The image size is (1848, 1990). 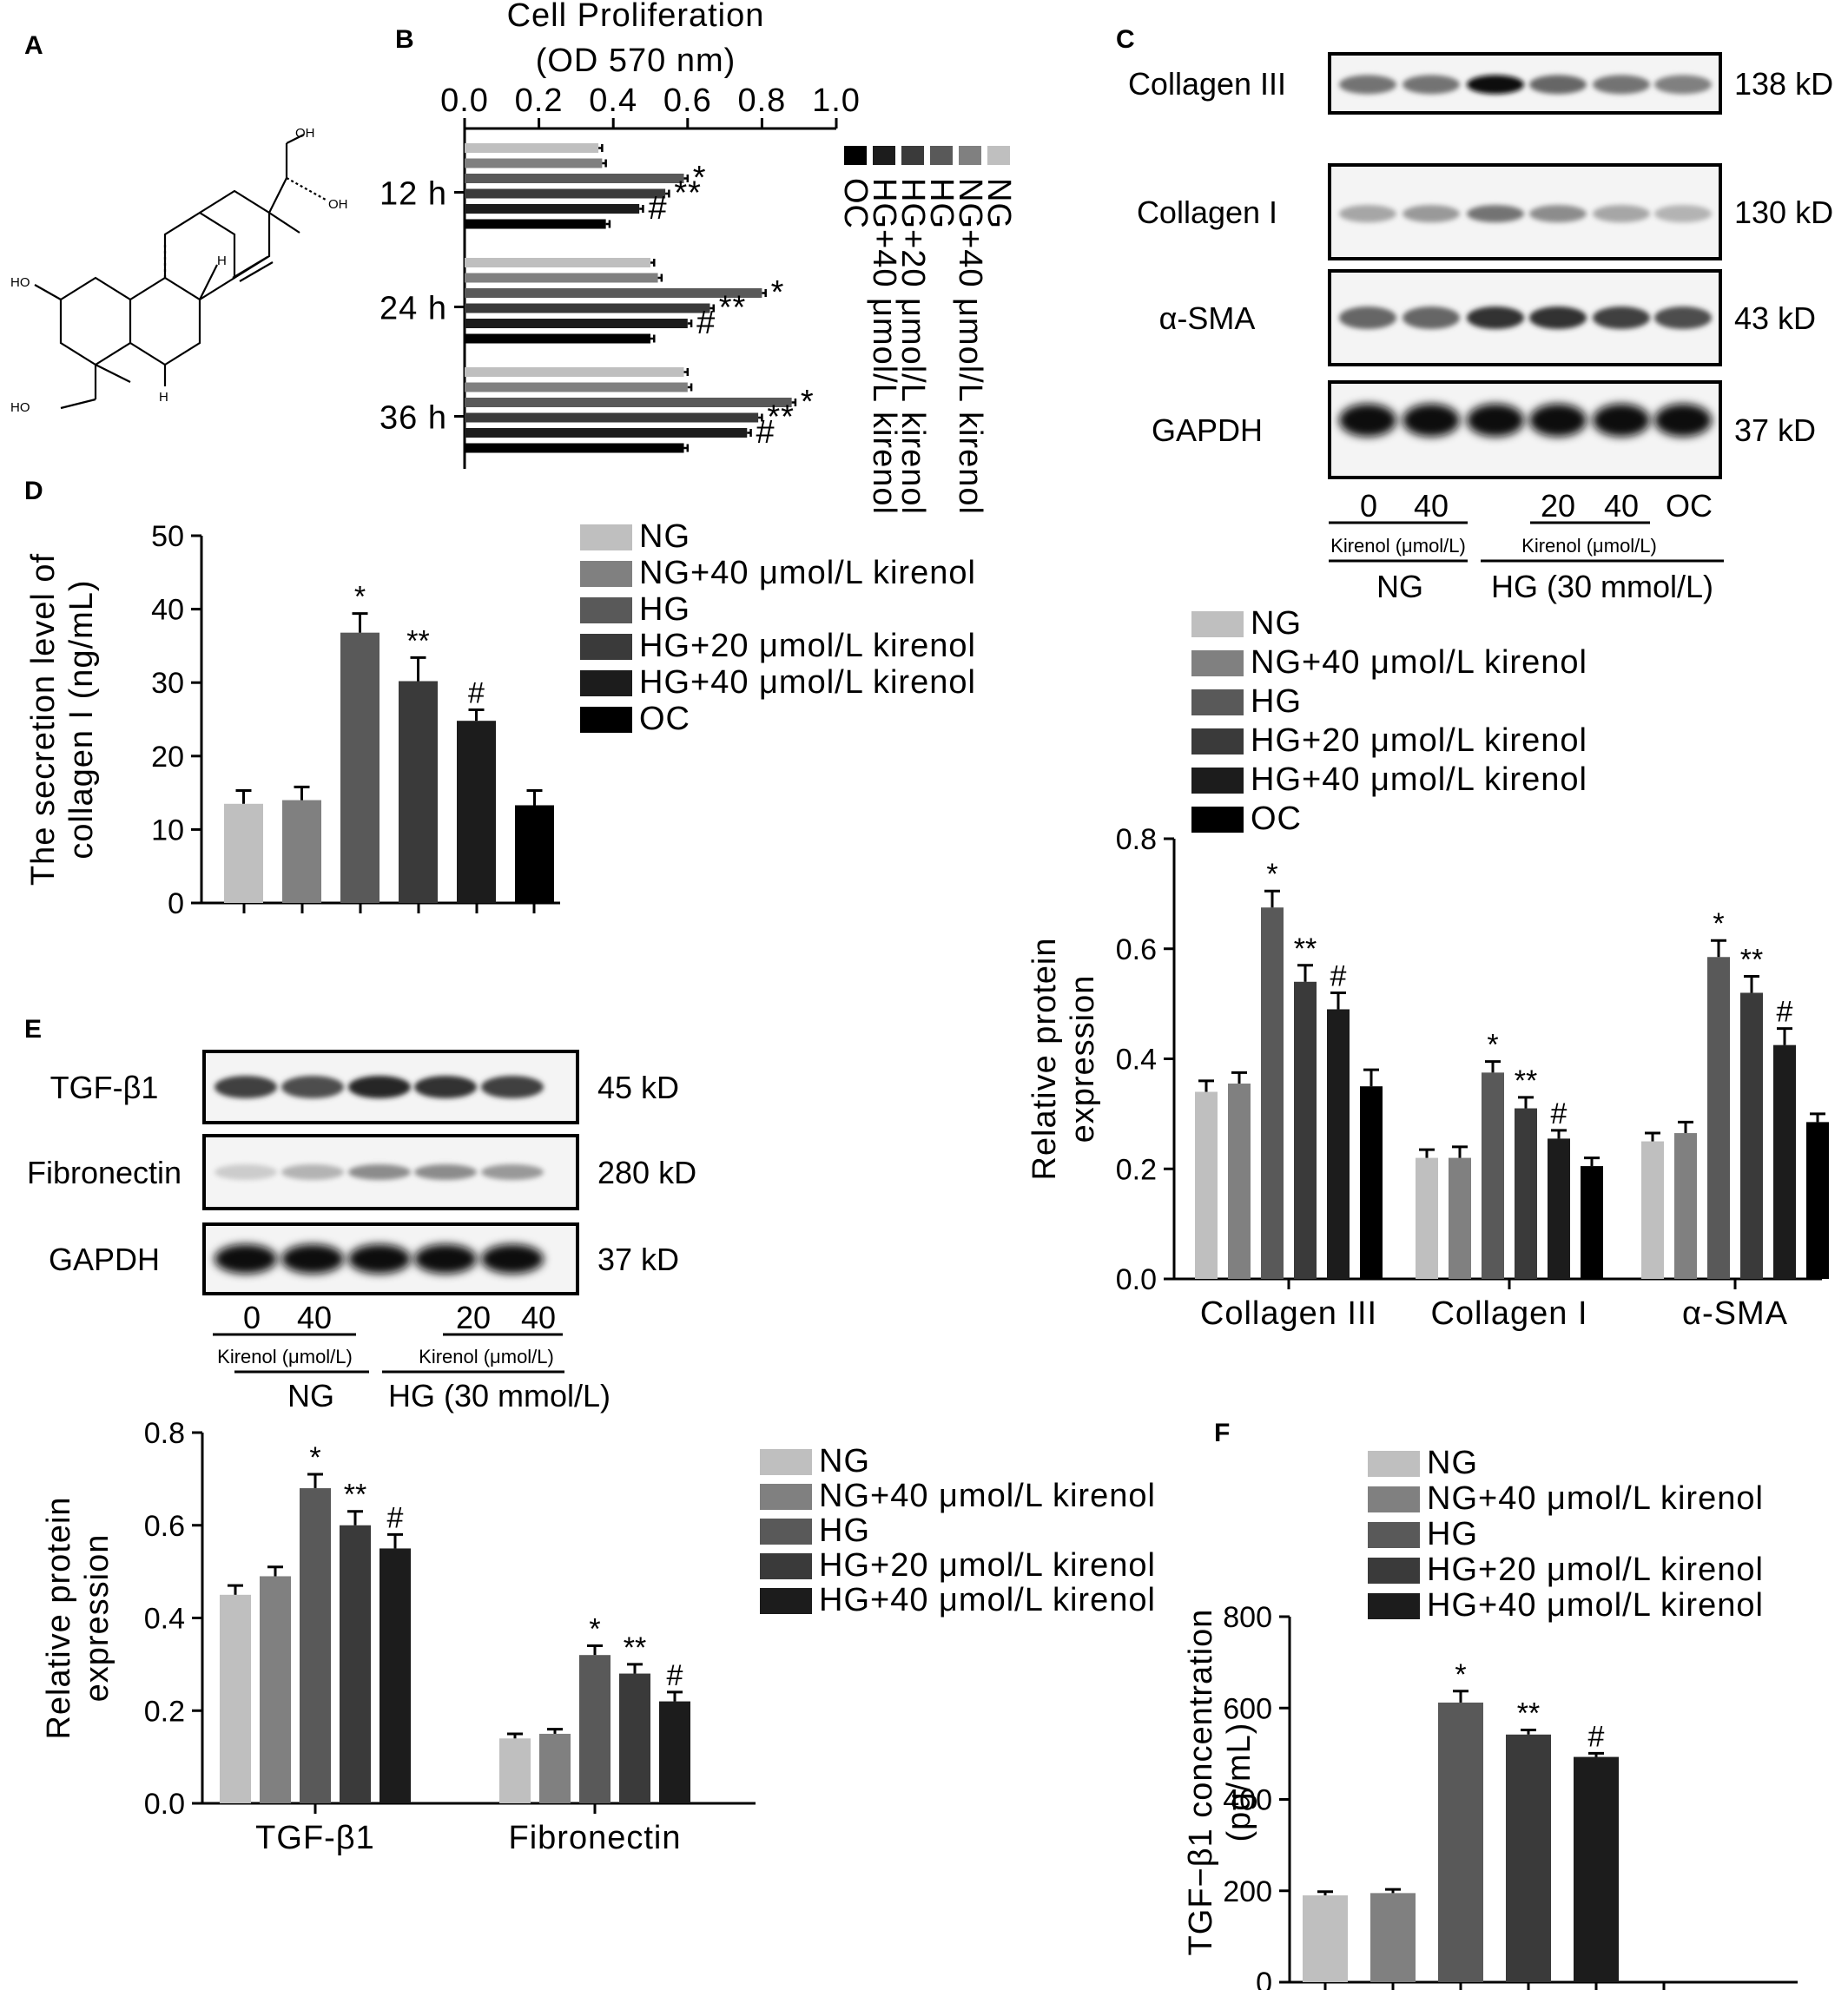 What do you see at coordinates (1525, 430) in the screenshot?
I see `blot-frame-gapdh` at bounding box center [1525, 430].